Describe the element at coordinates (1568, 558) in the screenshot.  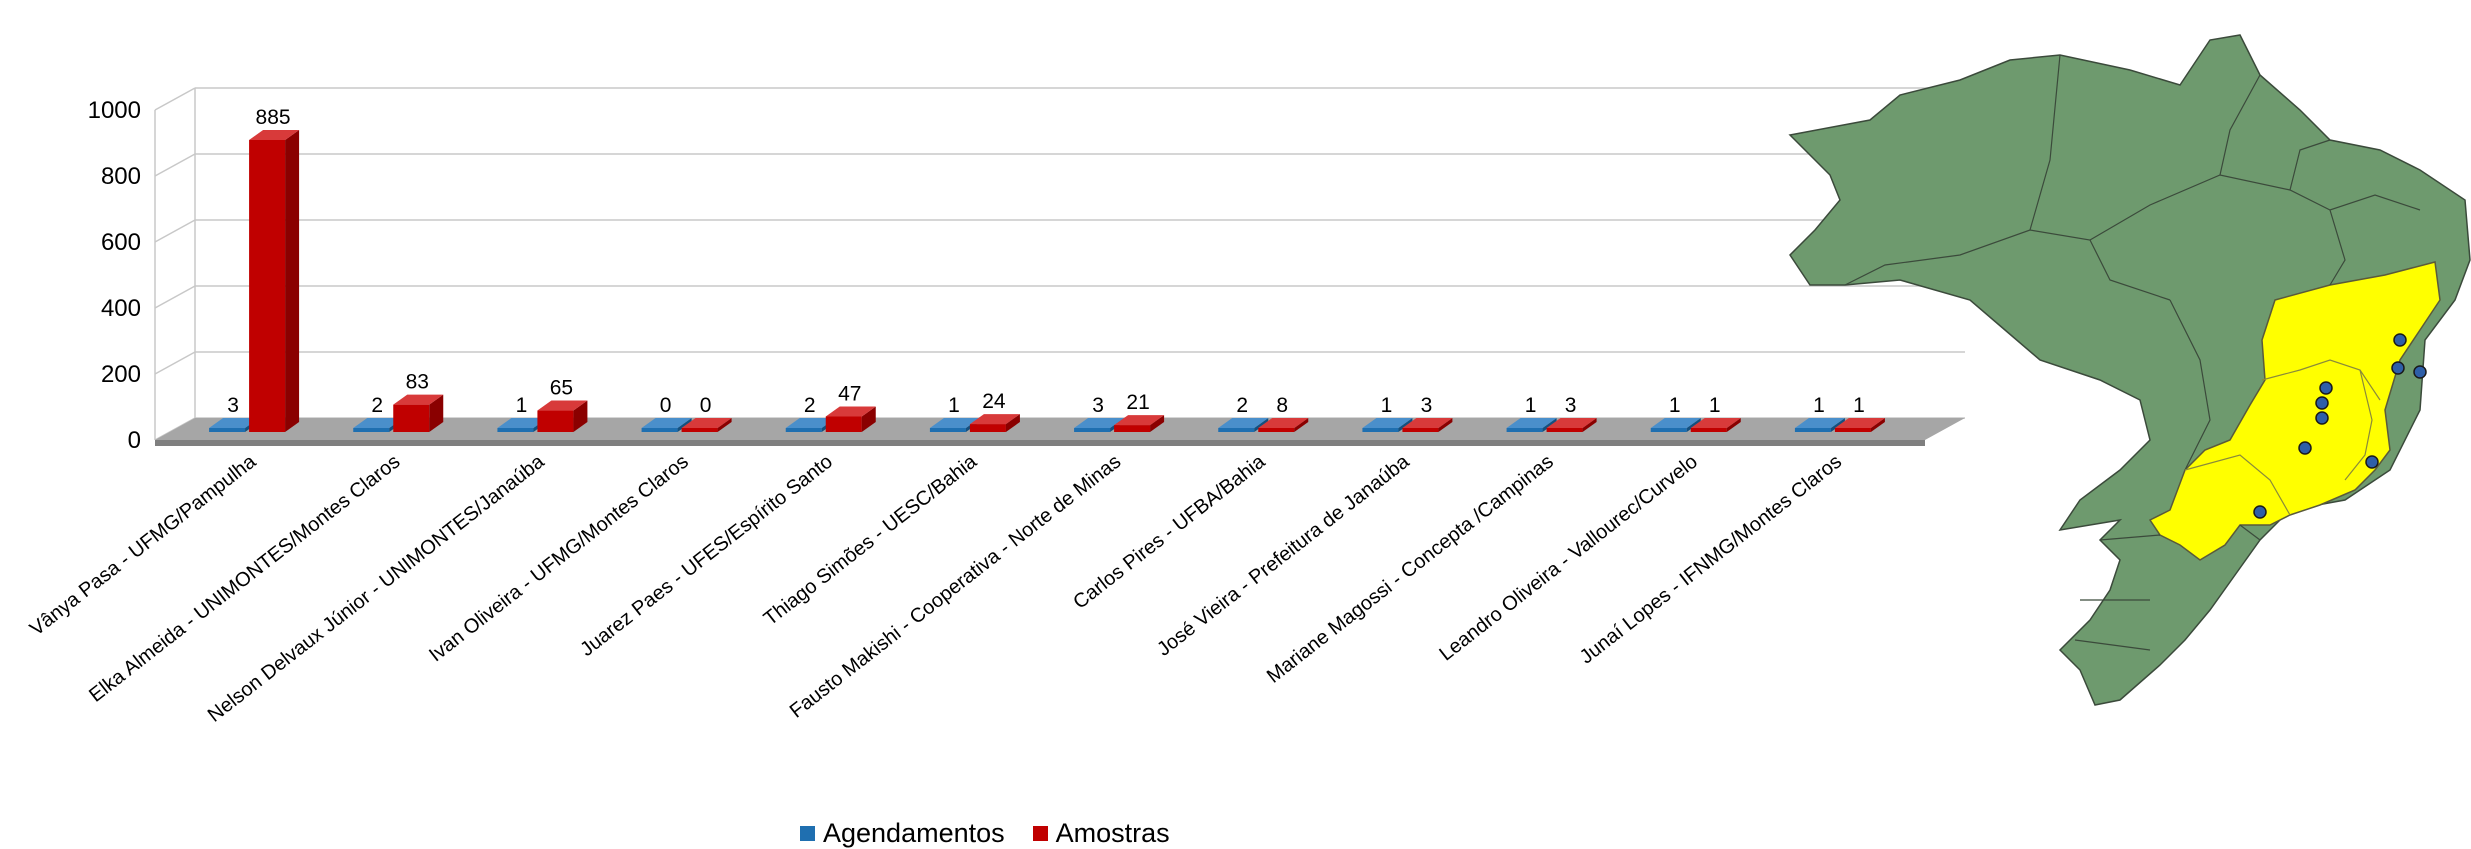
I see `x-tick-label: Leandro Oliveira - Vallourec/Curvelo` at that location.